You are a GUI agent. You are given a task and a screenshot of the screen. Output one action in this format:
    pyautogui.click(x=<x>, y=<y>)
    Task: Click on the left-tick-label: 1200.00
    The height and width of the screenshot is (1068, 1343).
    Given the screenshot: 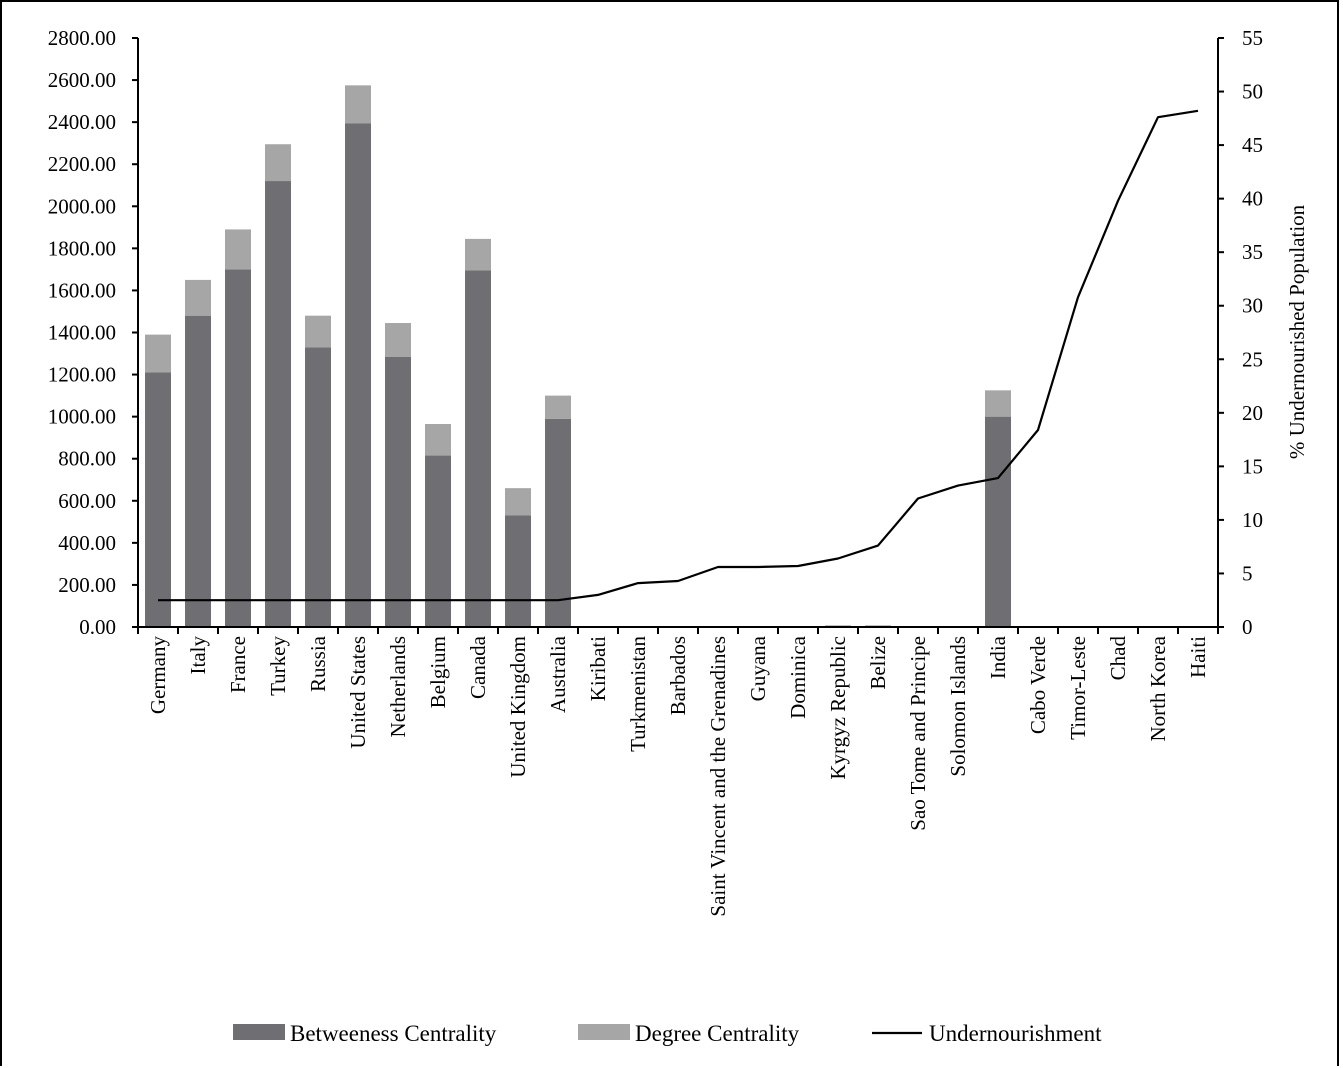 What is the action you would take?
    pyautogui.click(x=82, y=375)
    